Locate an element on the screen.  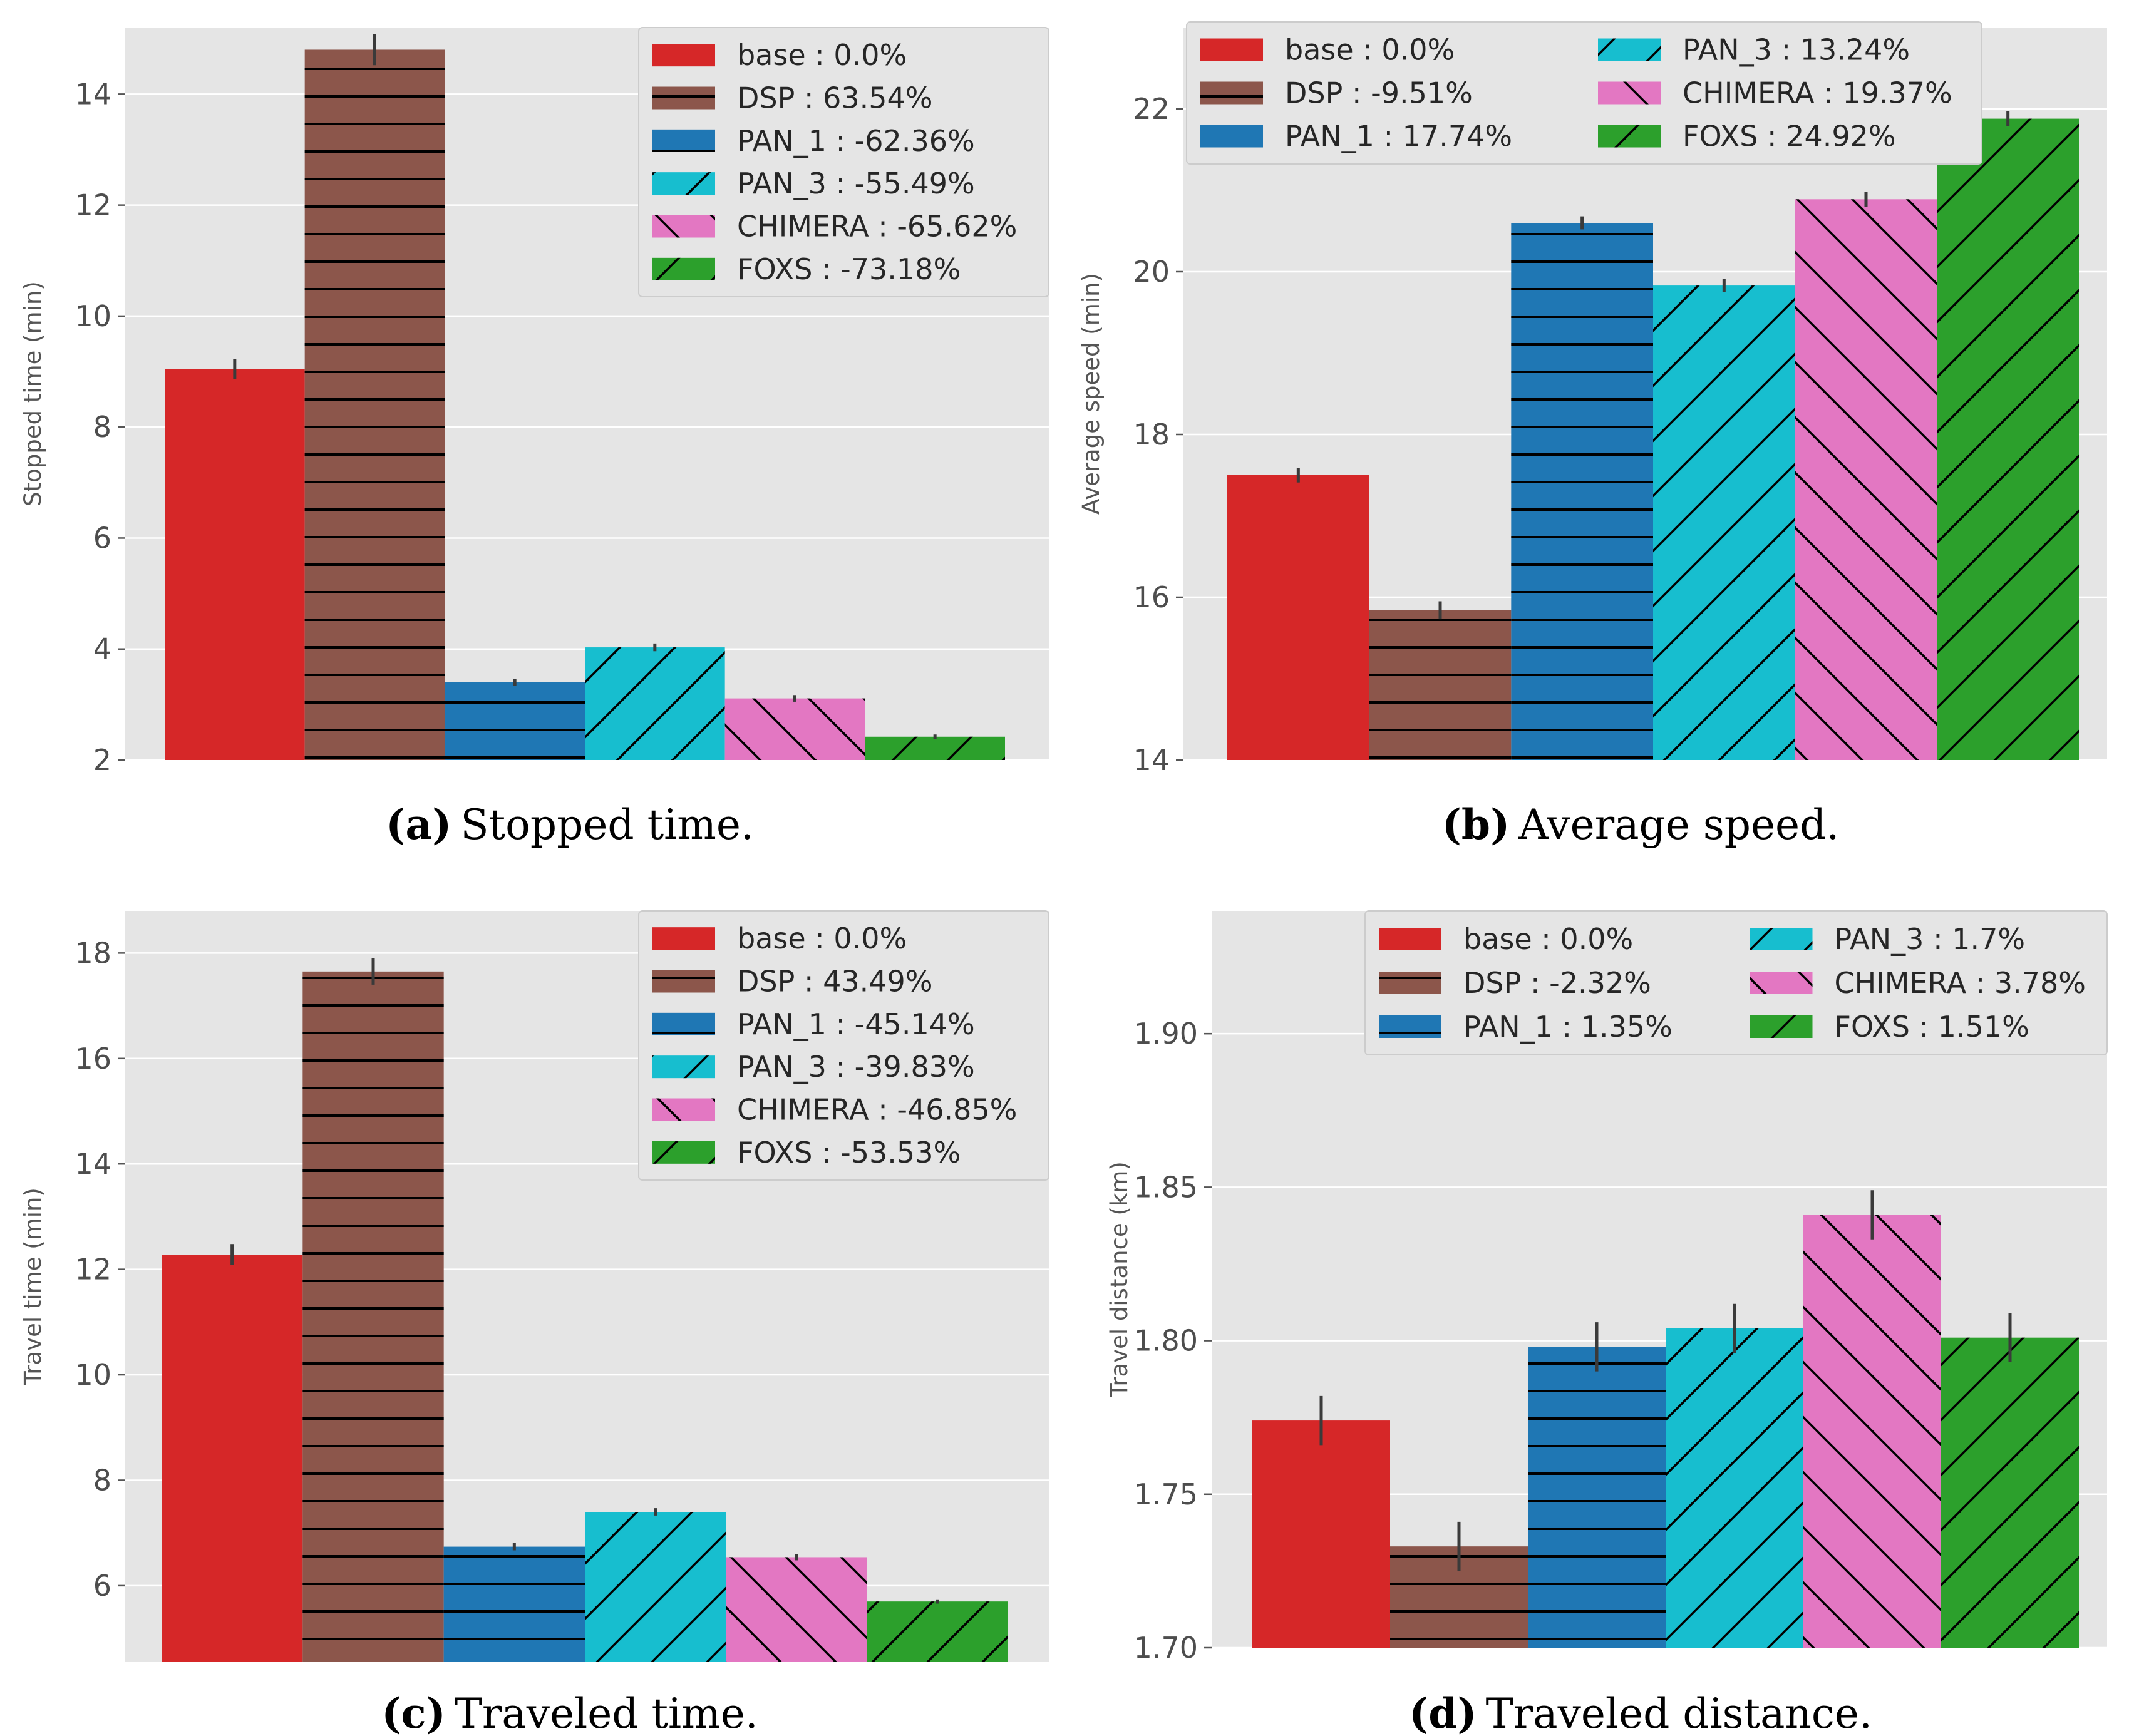
legend-item-chimera: CHIMERA : -46.85% is located at coordinates (834, 1110).